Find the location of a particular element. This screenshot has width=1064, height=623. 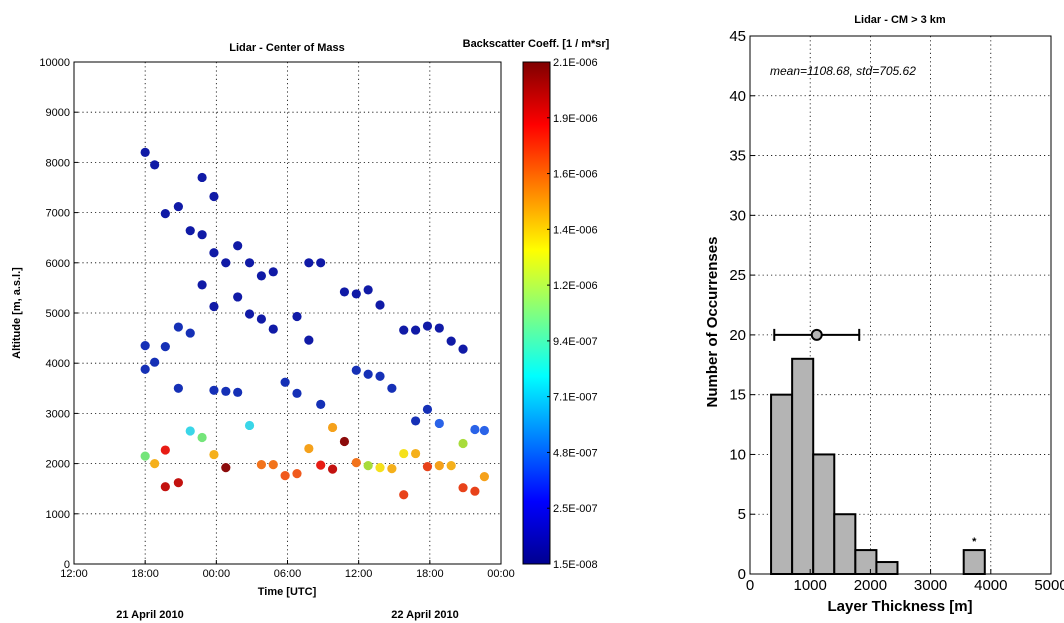

scatter-y-tick-label: 9000 is located at coordinates (58, 113).